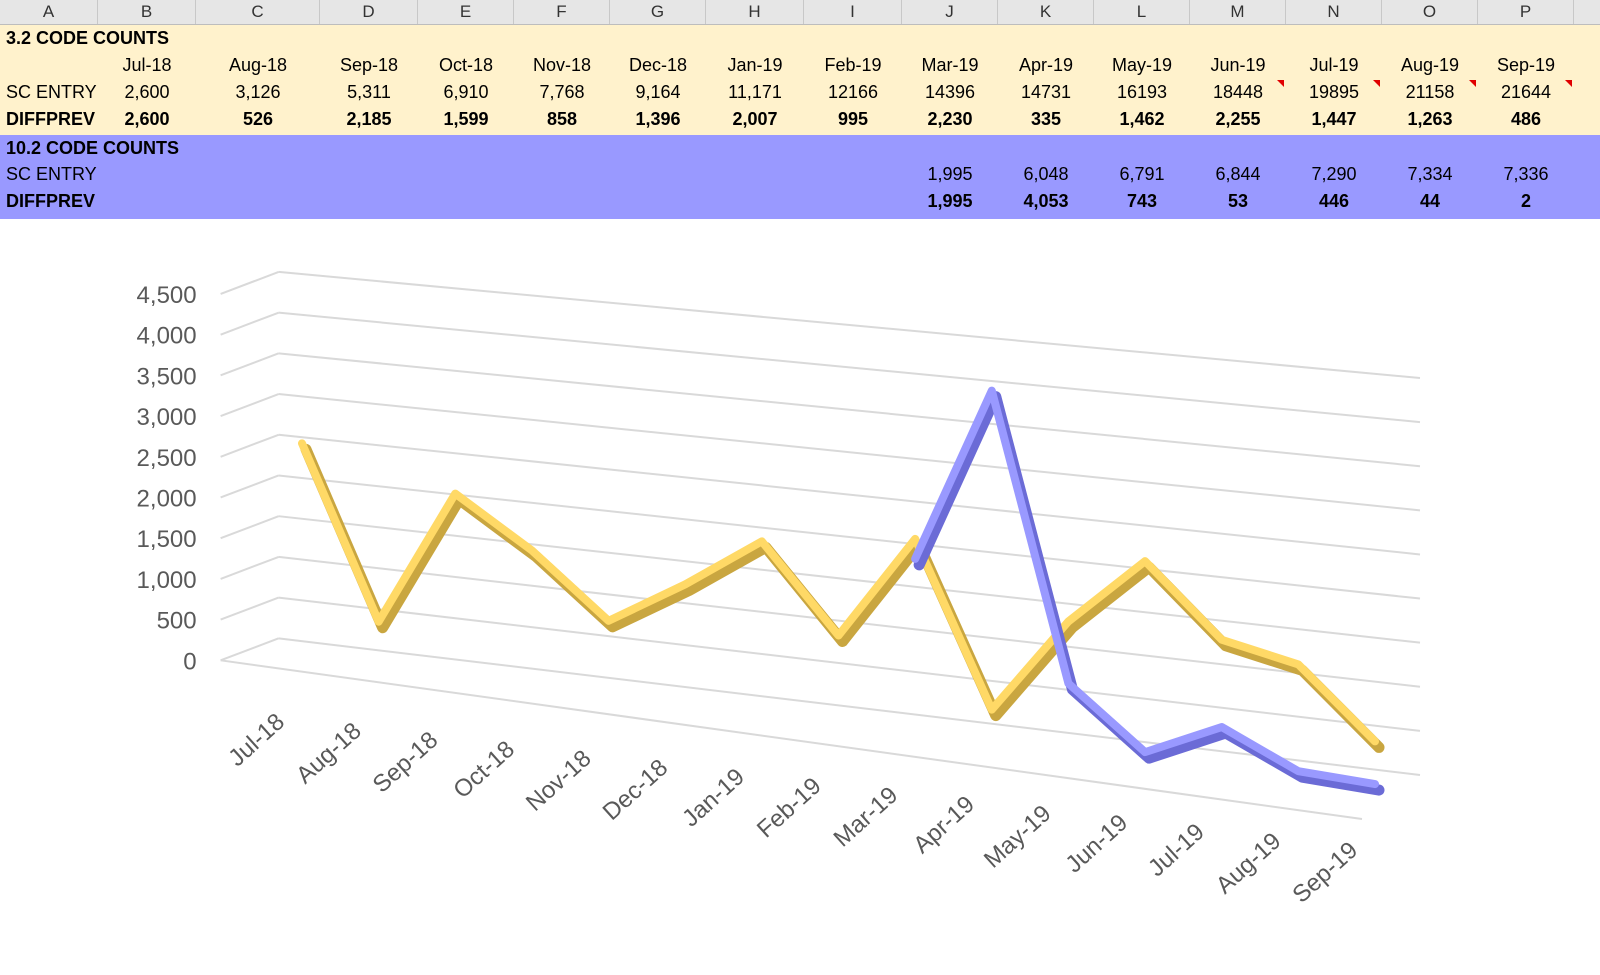 This screenshot has height=975, width=1600. What do you see at coordinates (1526, 92) in the screenshot?
I see `value-cell: 21644` at bounding box center [1526, 92].